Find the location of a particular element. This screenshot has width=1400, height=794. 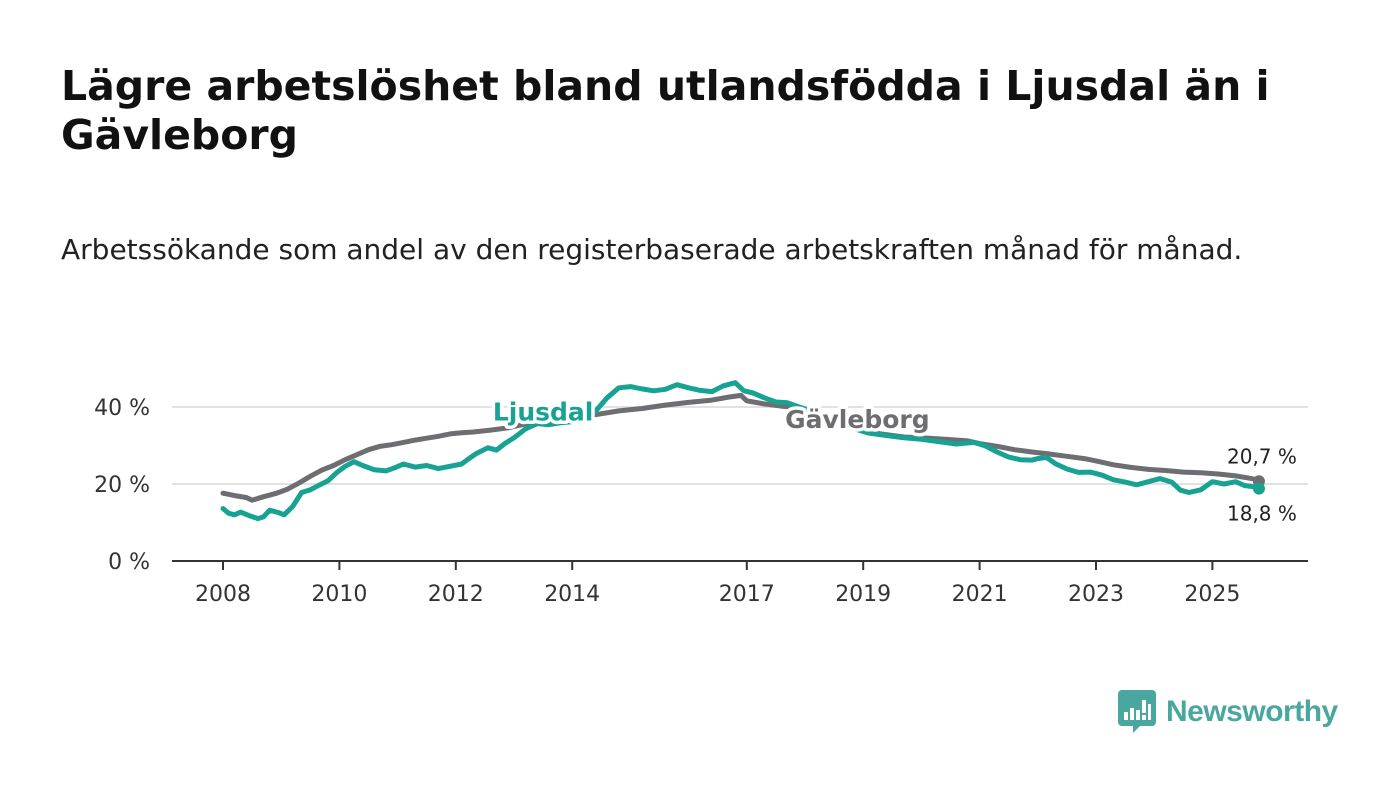

series-label-halo: Gävleborg is located at coordinates (857, 419).